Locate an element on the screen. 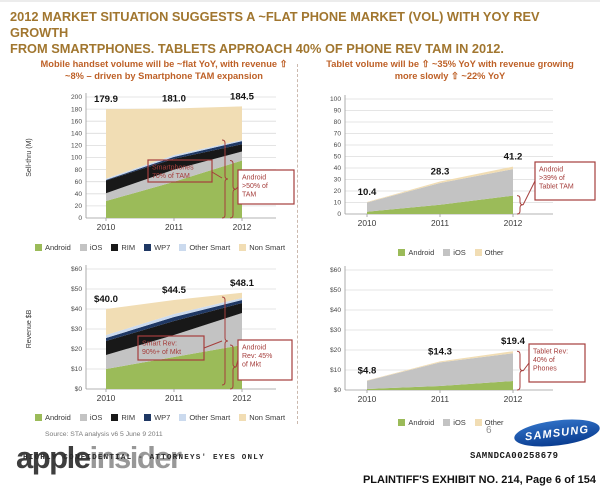 This screenshot has height=492, width=600. total-label: $48.1 is located at coordinates (242, 283).